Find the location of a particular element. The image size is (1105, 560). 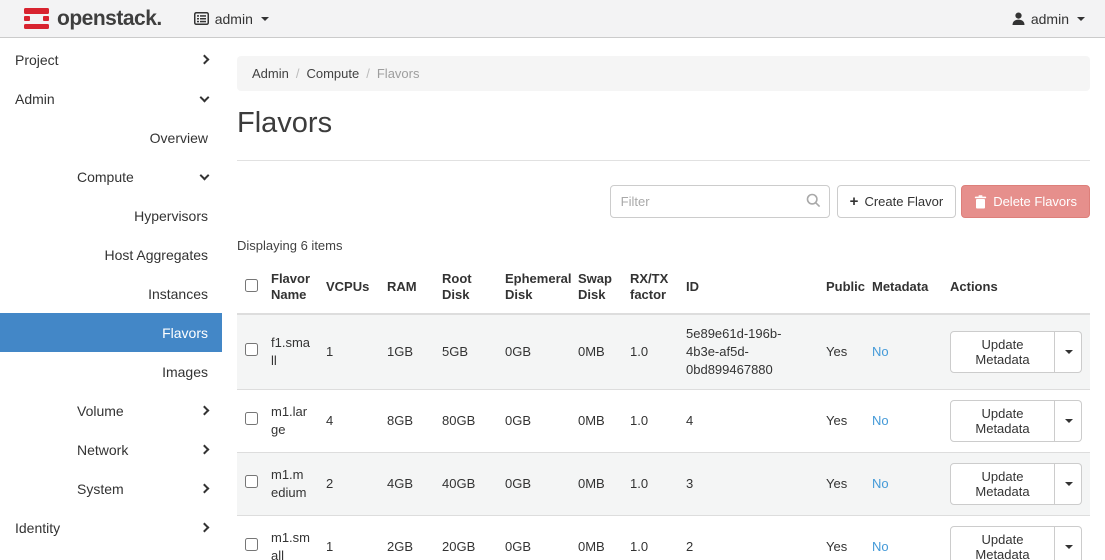

page-title: Flavors is located at coordinates (285, 123).